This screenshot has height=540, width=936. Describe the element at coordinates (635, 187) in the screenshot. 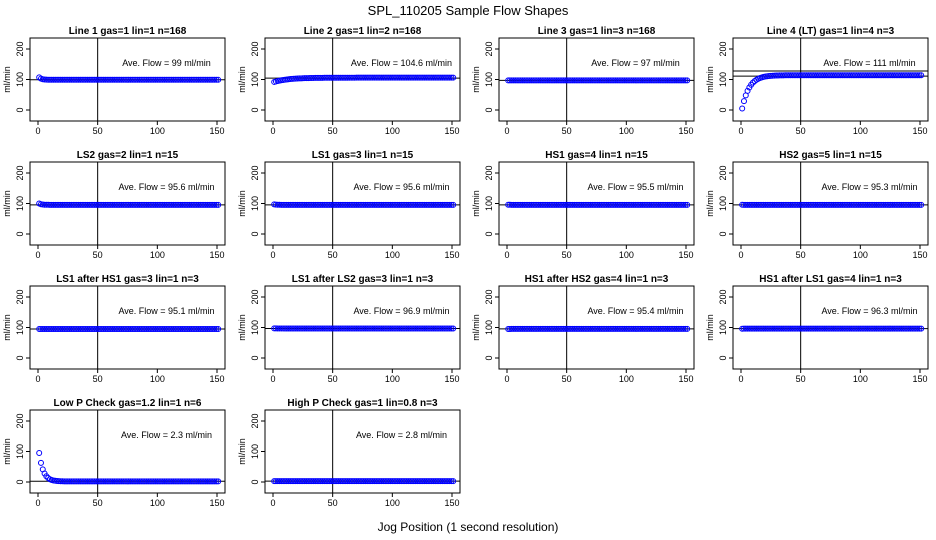

I see `average-flow-annotation: Ave. Flow = 95.5 ml/min` at that location.